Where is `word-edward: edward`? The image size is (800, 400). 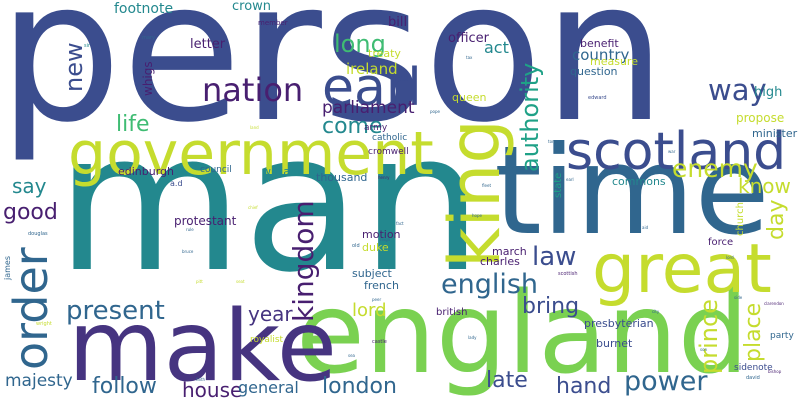
word-edward: edward is located at coordinates (597, 98).